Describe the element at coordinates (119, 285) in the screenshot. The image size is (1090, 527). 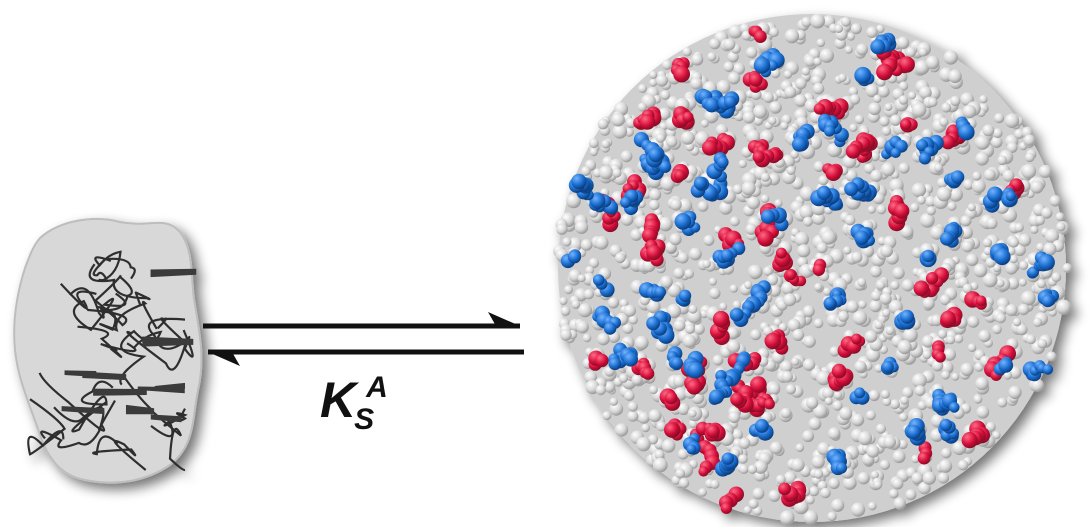
I see `ribbon-strand` at that location.